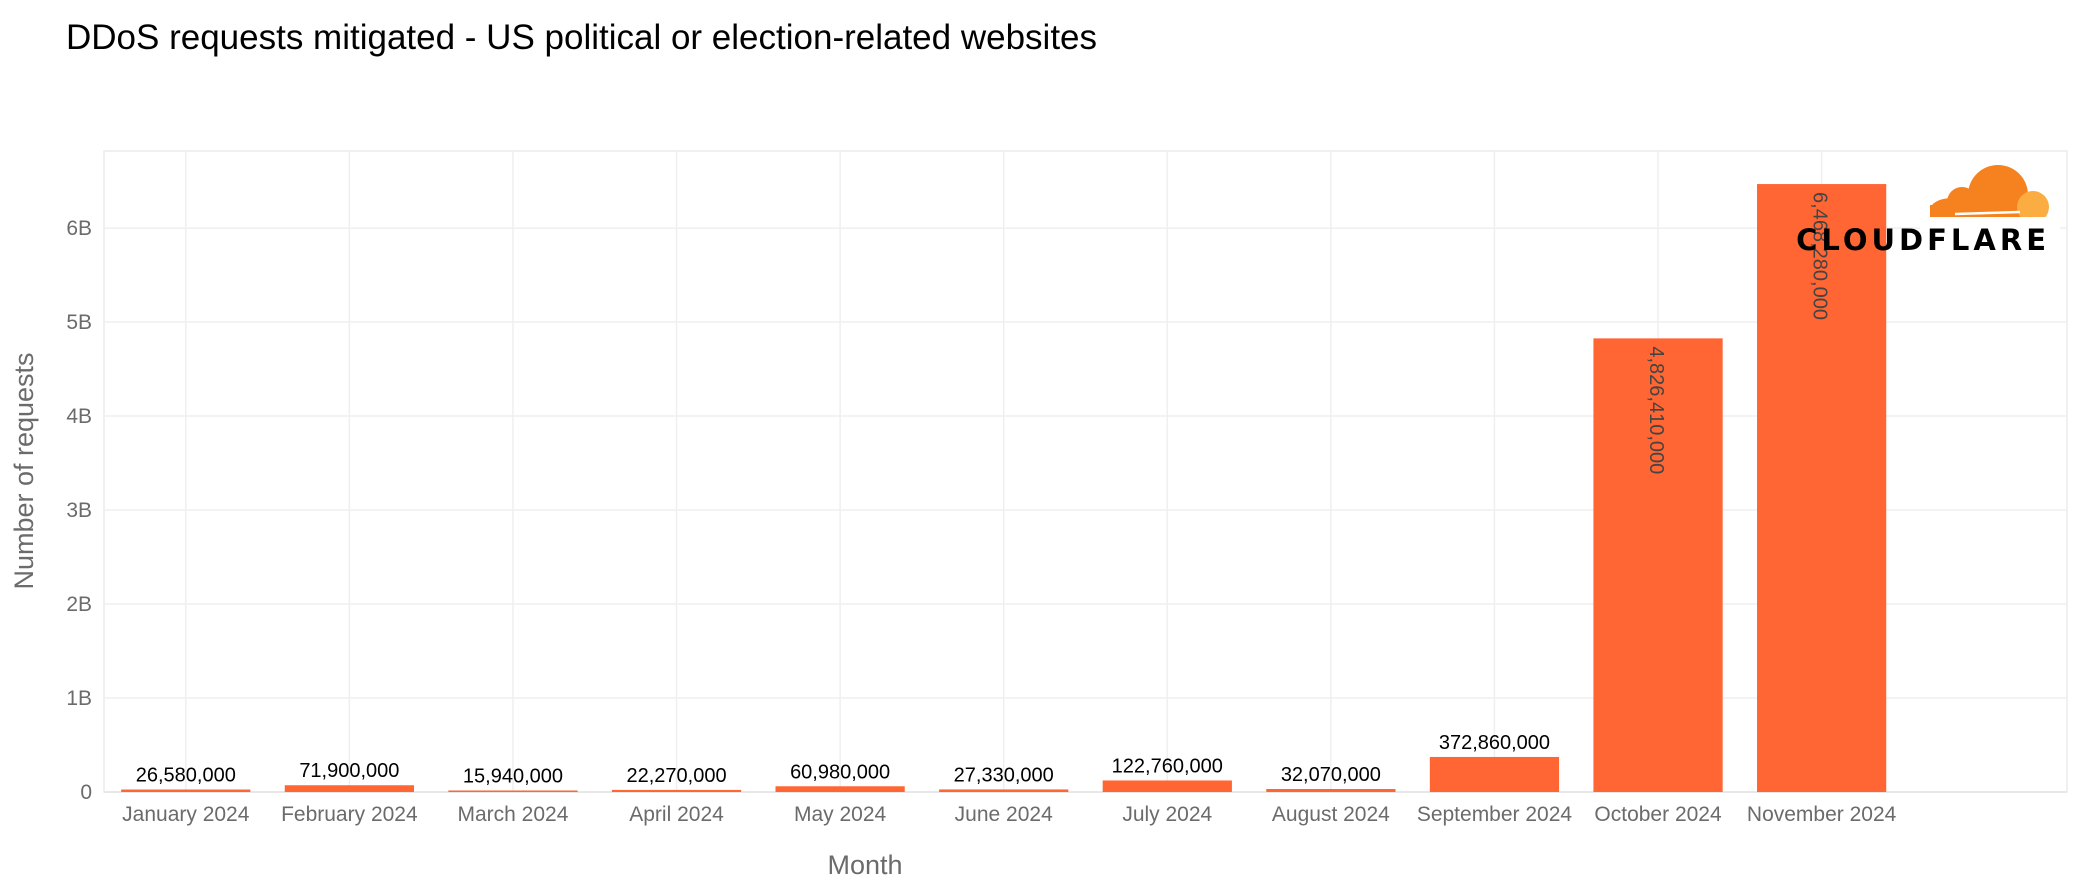  I want to click on x-tick-label: September 2024, so click(1495, 814).